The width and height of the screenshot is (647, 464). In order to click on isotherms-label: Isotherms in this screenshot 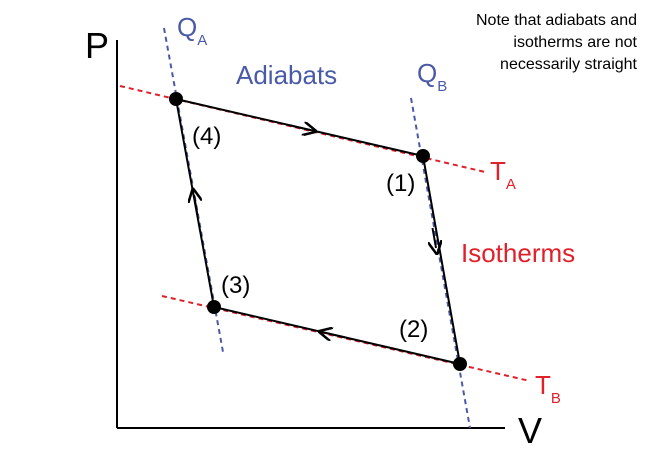, I will do `click(518, 253)`.